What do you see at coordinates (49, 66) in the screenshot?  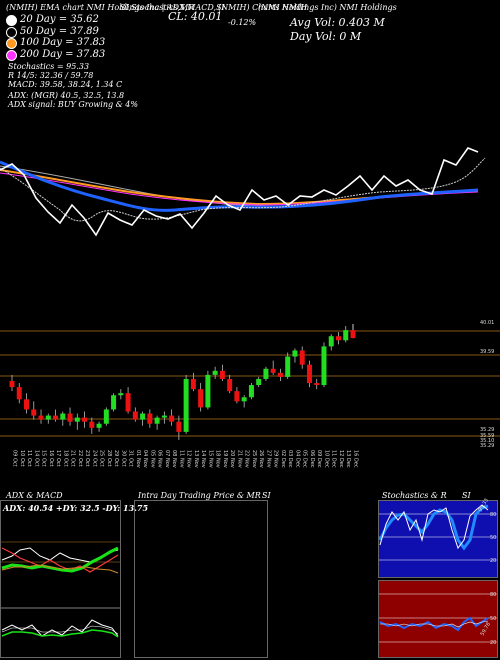 I see `stochastics-line: Stochastics = 95.33` at bounding box center [49, 66].